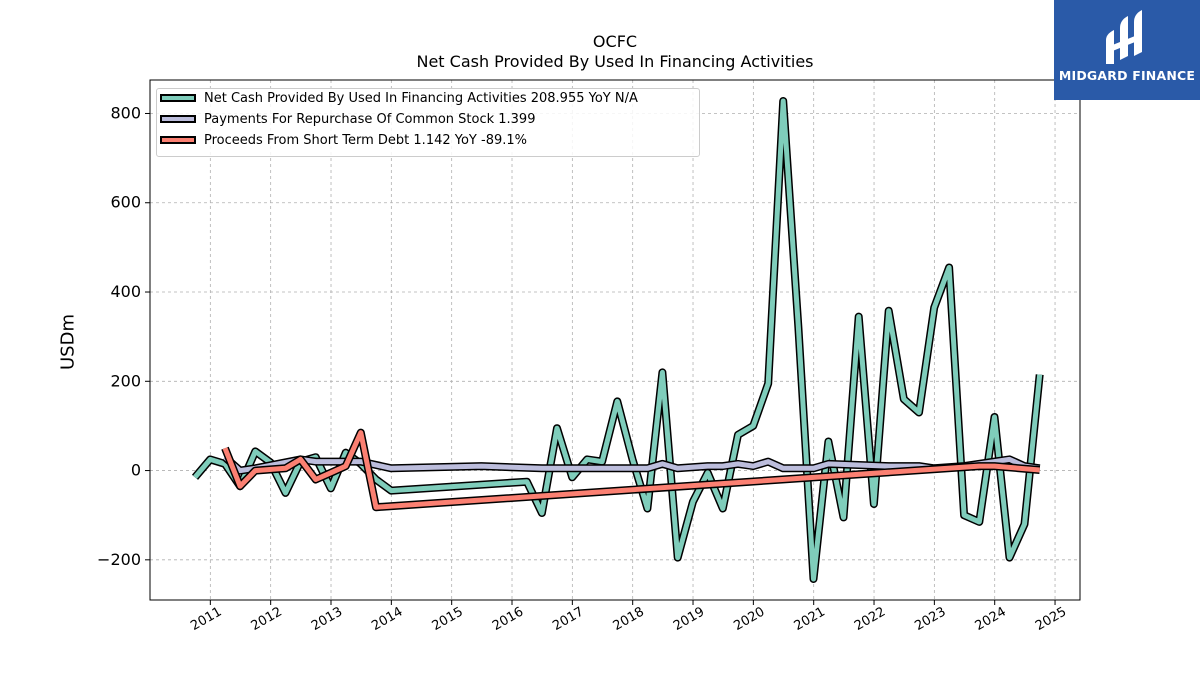 This screenshot has height=675, width=1200. What do you see at coordinates (810, 619) in the screenshot?
I see `x-tick-label: 2021` at bounding box center [810, 619].